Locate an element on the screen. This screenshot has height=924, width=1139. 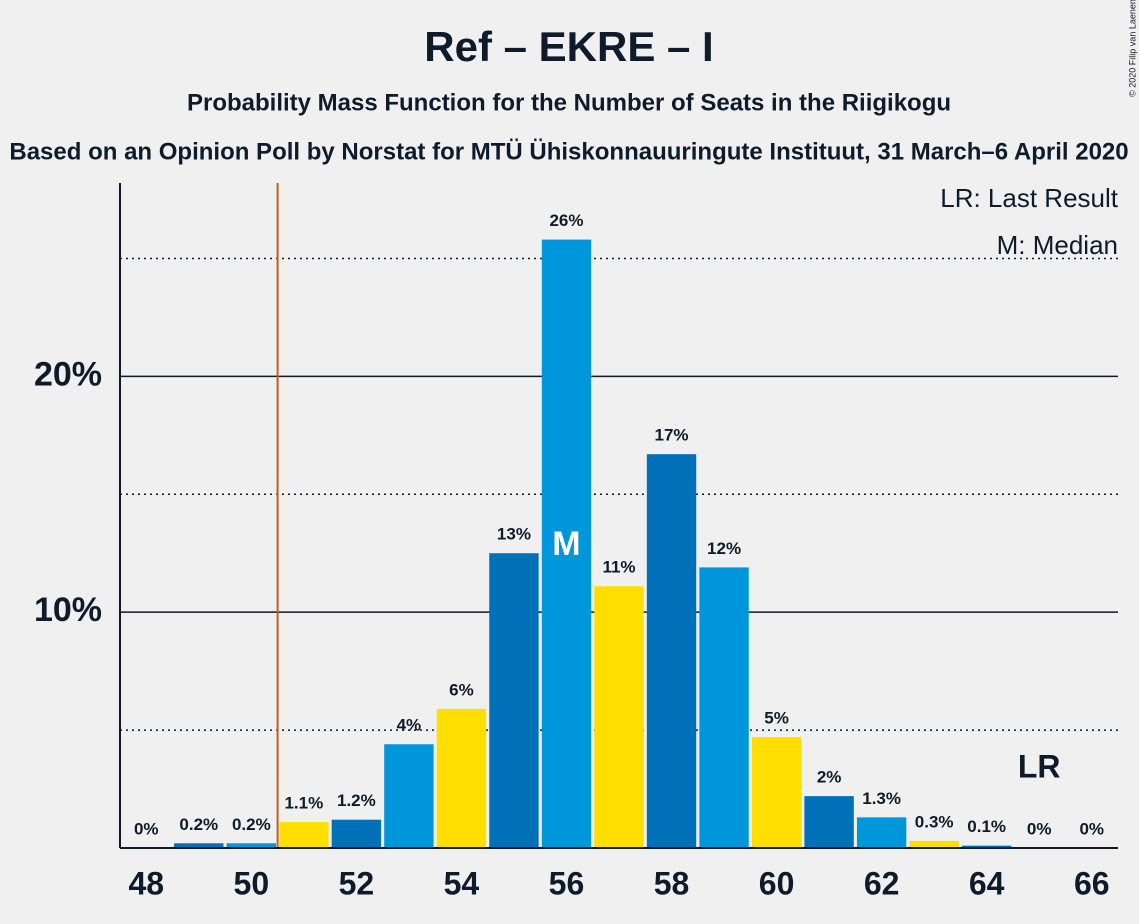
y-tick-label: 10% is located at coordinates (68, 610).